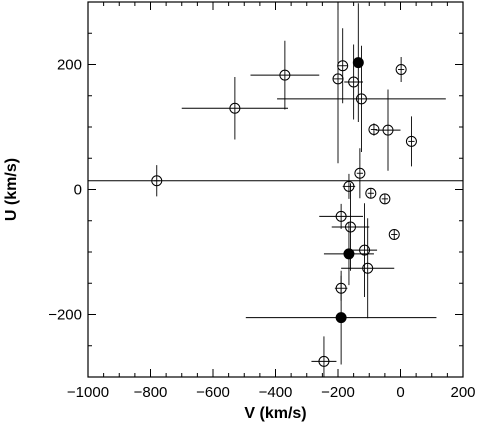 This screenshot has width=480, height=427. Describe the element at coordinates (78, 190) in the screenshot. I see `y-tick-label: 0` at that location.